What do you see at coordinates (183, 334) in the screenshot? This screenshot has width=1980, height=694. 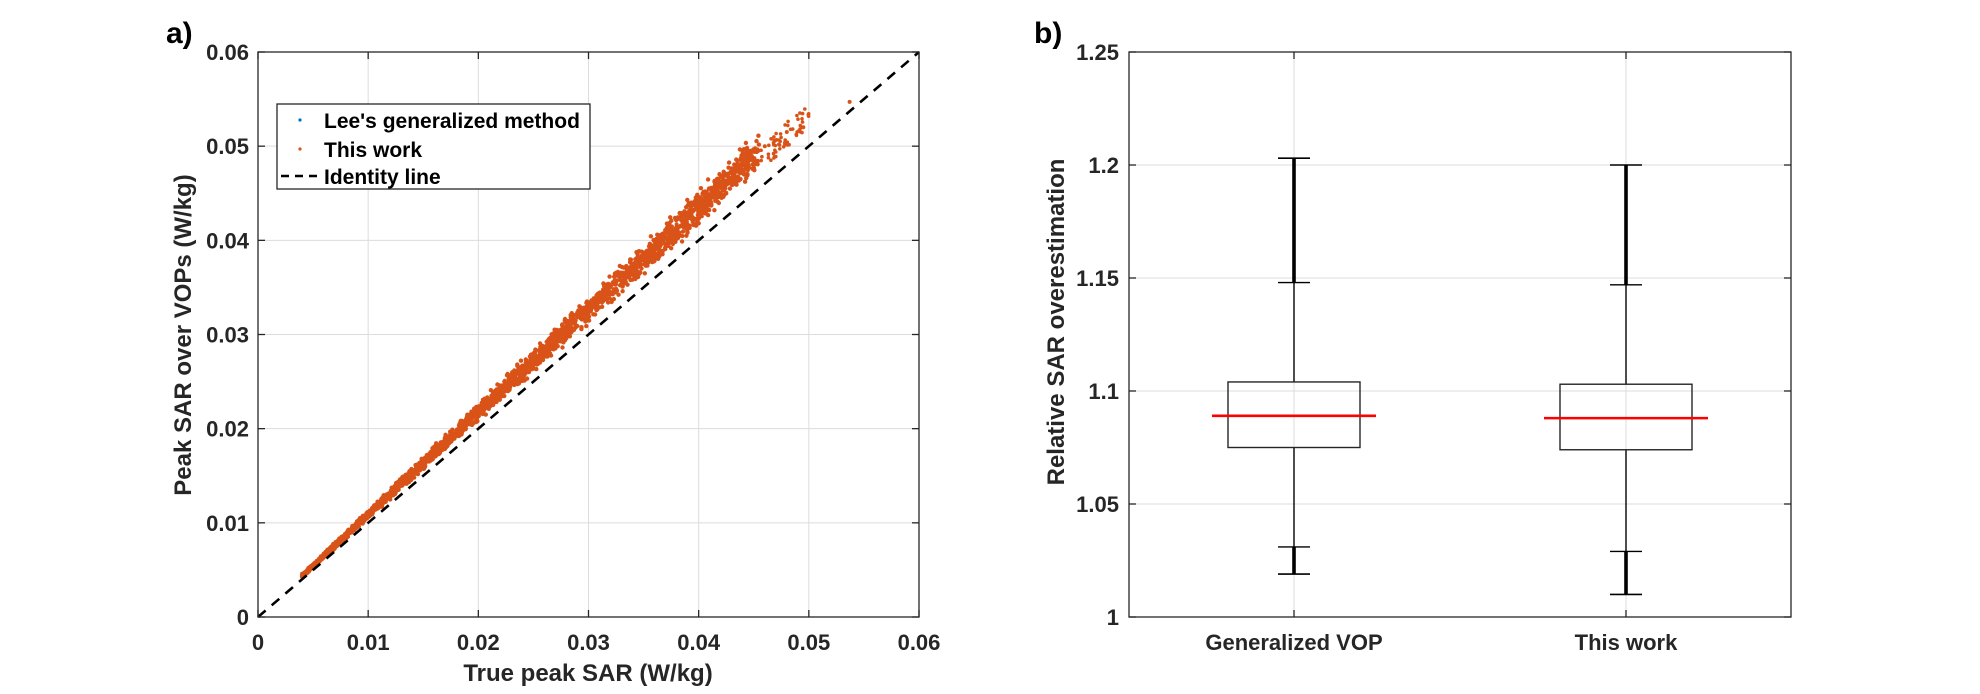 I see `y-axis-label: Peak SAR over VOPs (W/kg)` at bounding box center [183, 334].